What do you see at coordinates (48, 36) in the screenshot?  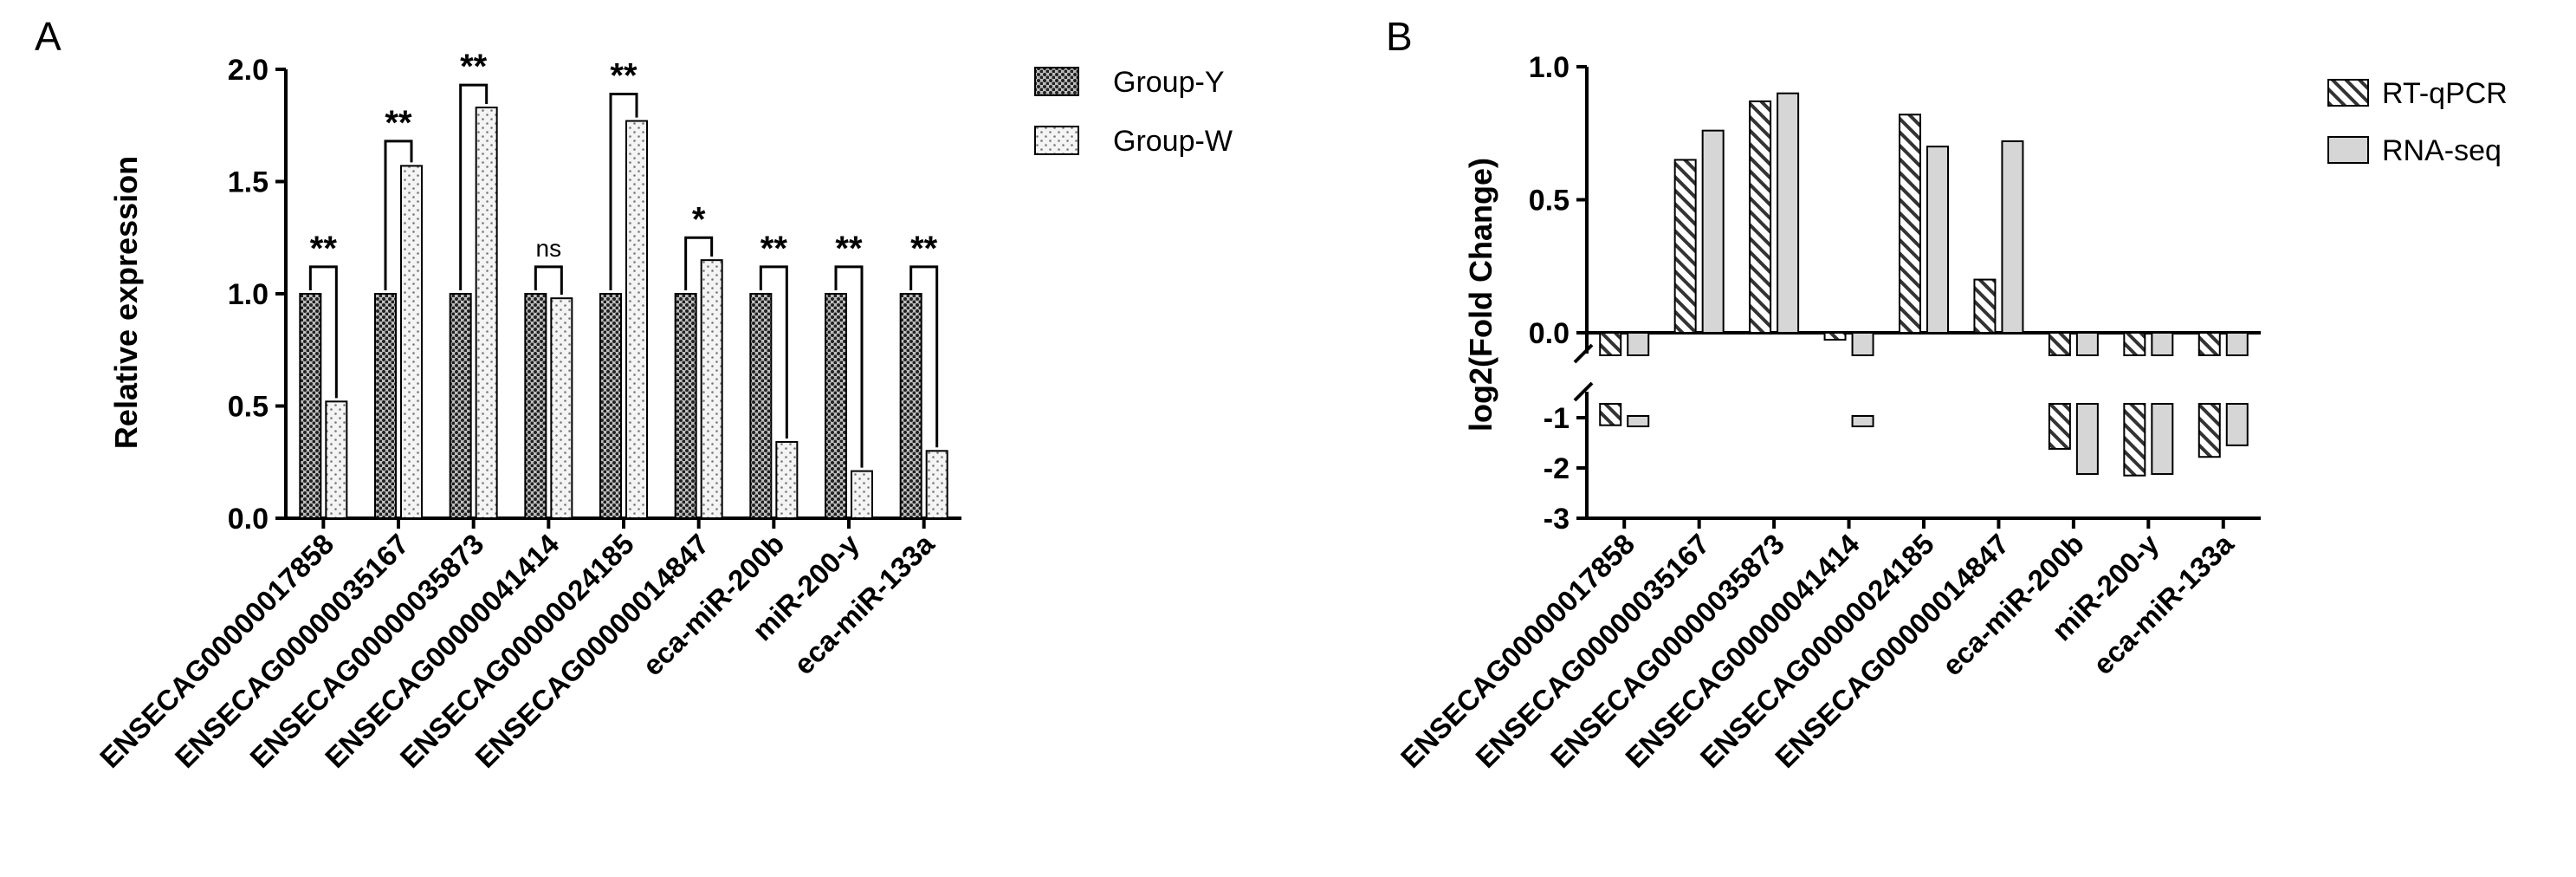 I see `panel-a-letter: A` at bounding box center [48, 36].